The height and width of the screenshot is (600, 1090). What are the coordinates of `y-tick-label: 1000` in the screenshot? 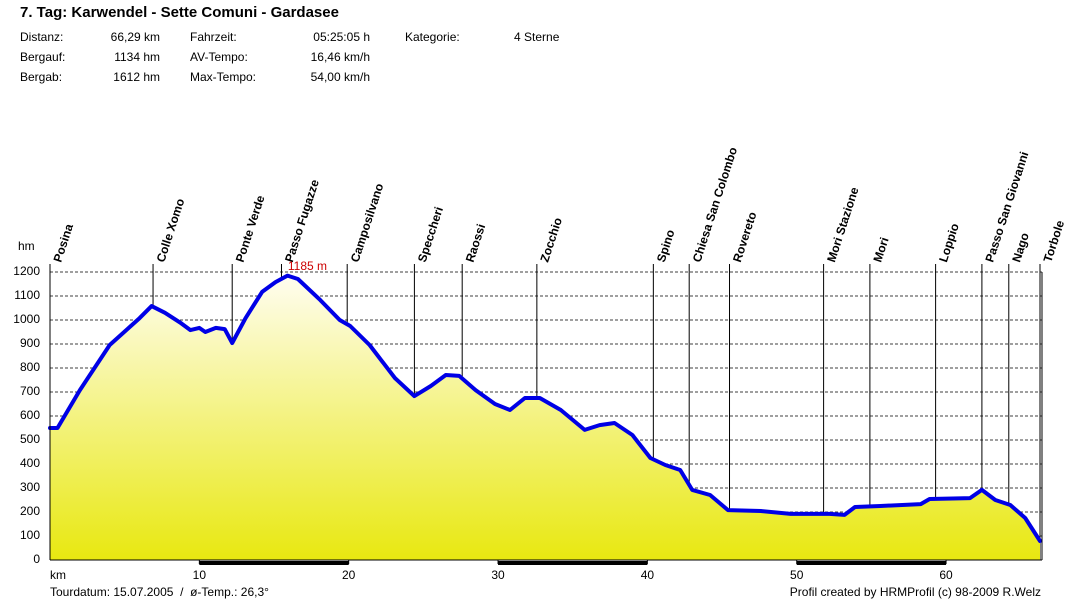 It's located at (26, 319).